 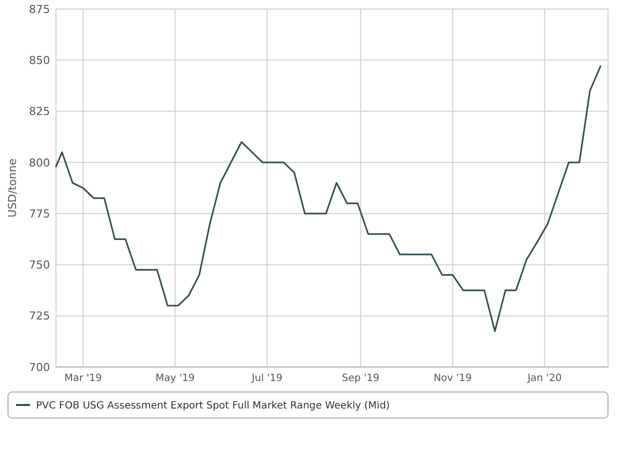 I want to click on y-axis-title: USD/tonne, so click(x=12, y=188).